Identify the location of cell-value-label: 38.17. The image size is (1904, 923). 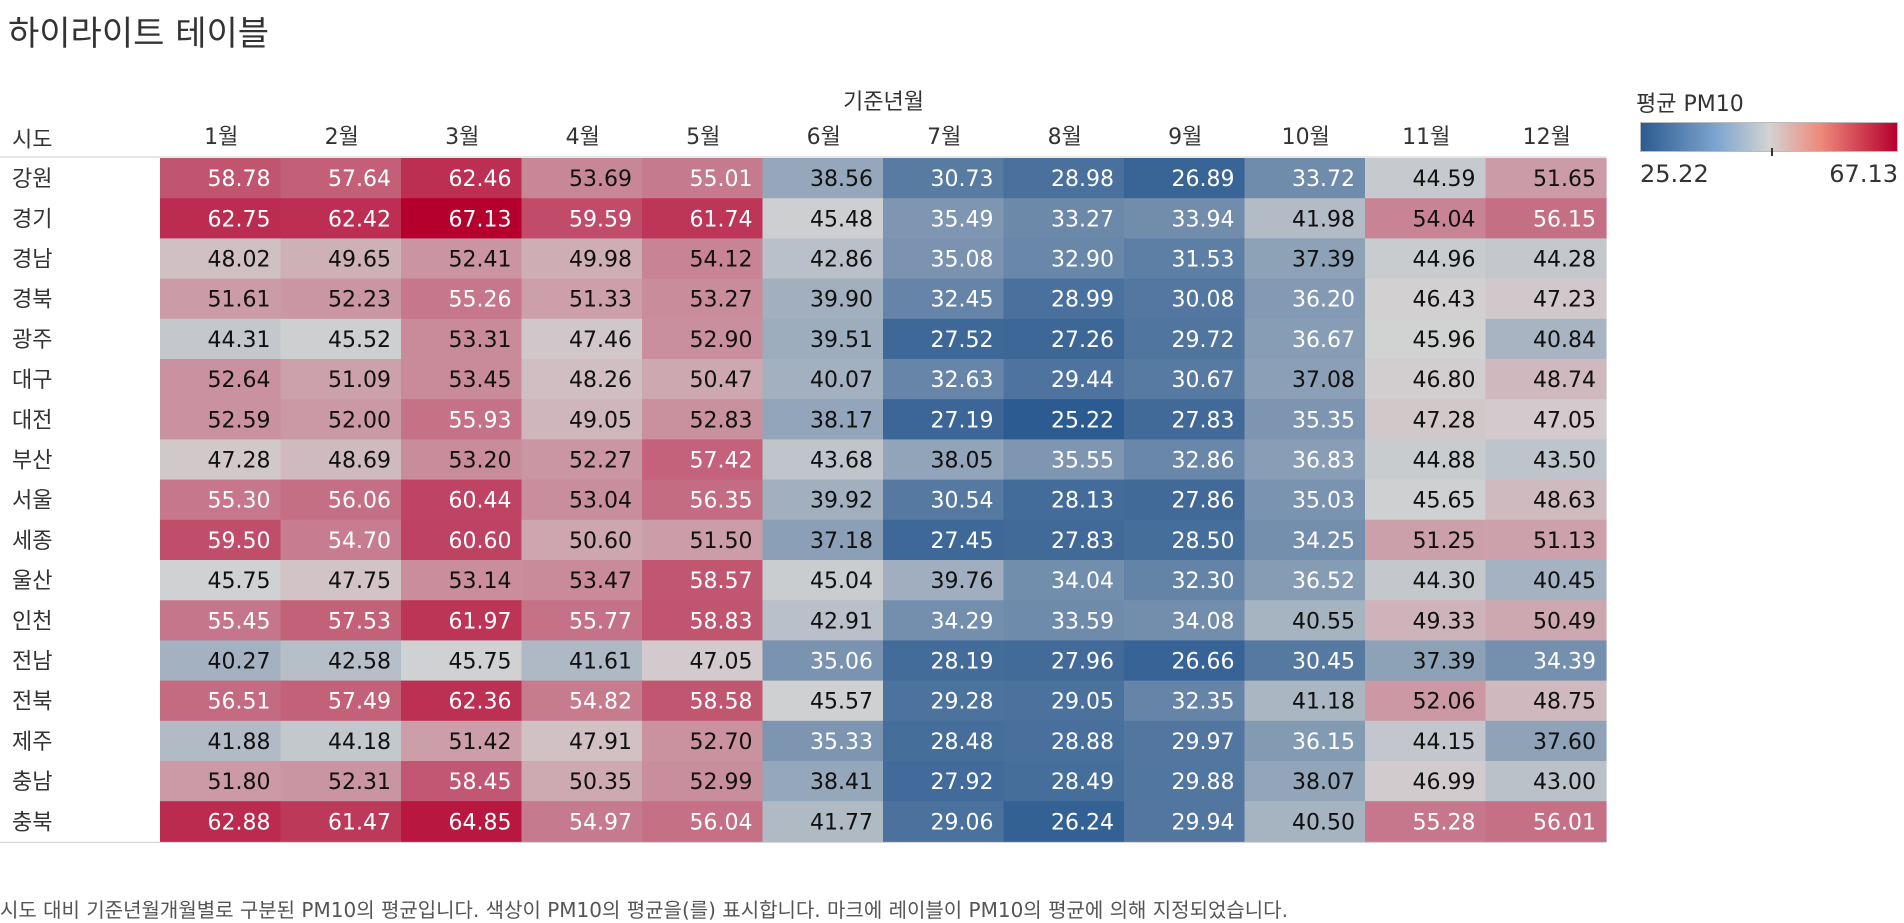
(841, 420).